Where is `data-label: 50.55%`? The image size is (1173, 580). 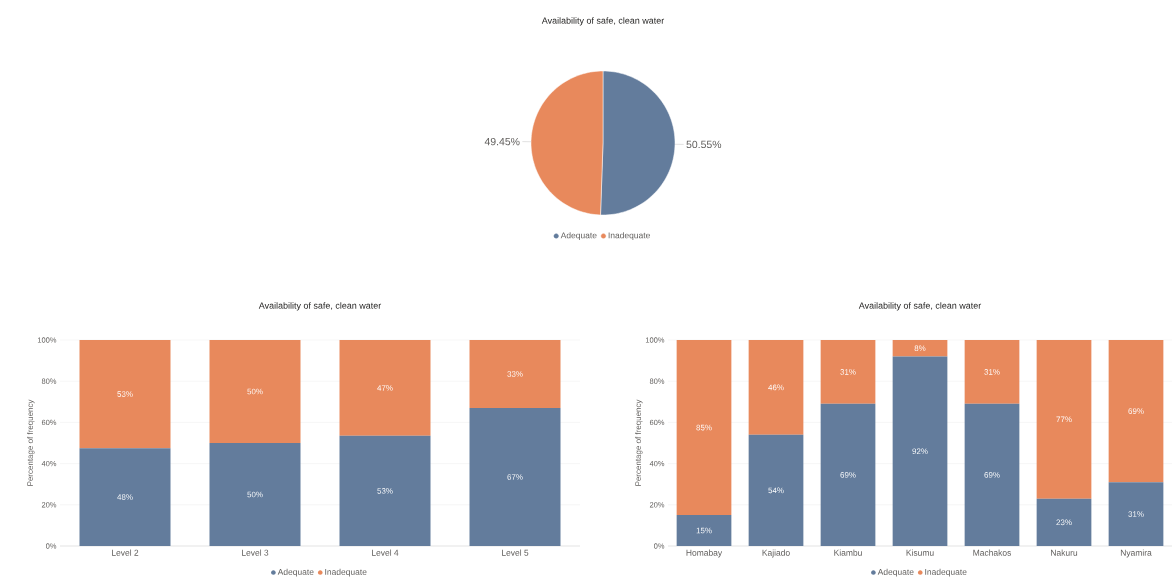
data-label: 50.55% is located at coordinates (704, 144).